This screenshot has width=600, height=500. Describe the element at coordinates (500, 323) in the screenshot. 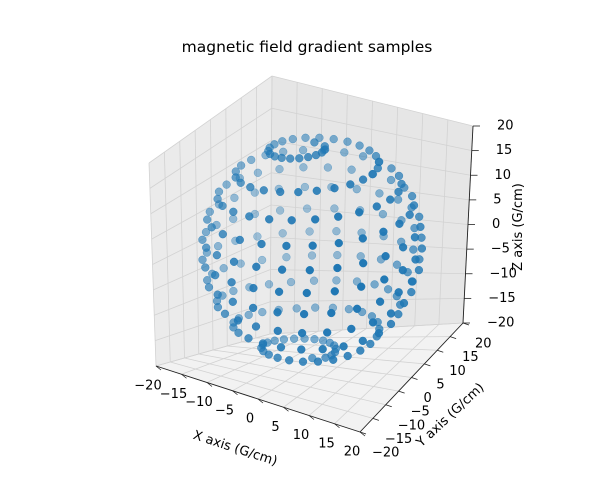

I see `z-tick-label: −20` at that location.